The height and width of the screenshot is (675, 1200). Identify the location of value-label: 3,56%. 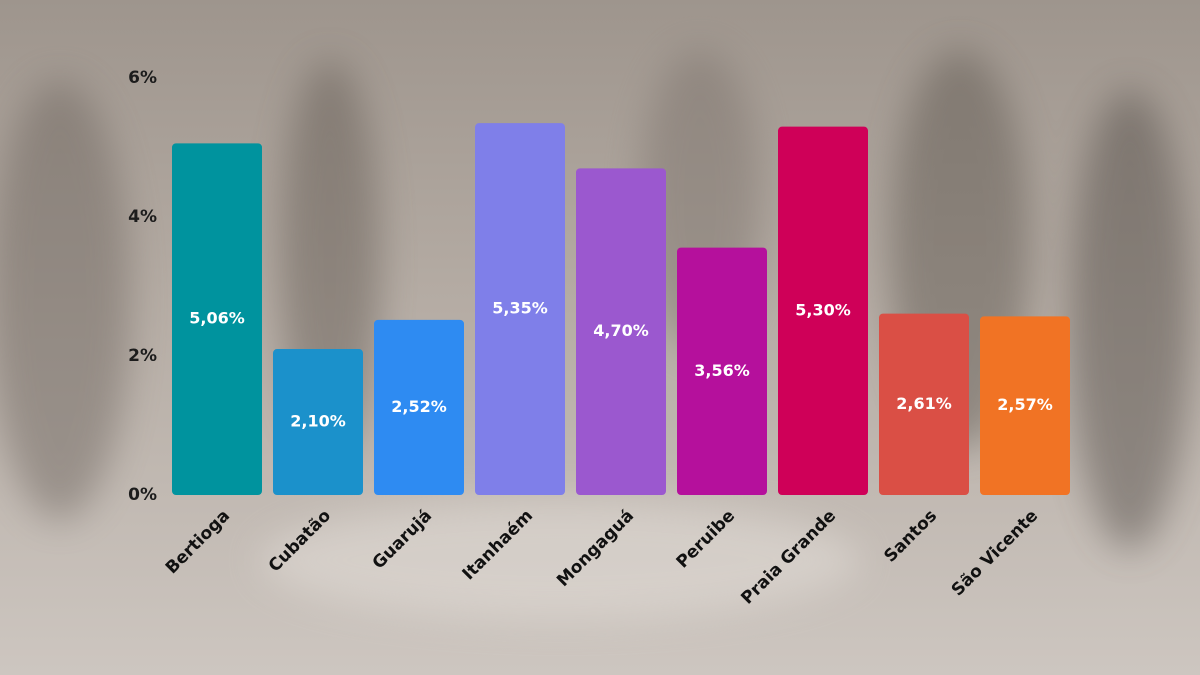
(722, 370).